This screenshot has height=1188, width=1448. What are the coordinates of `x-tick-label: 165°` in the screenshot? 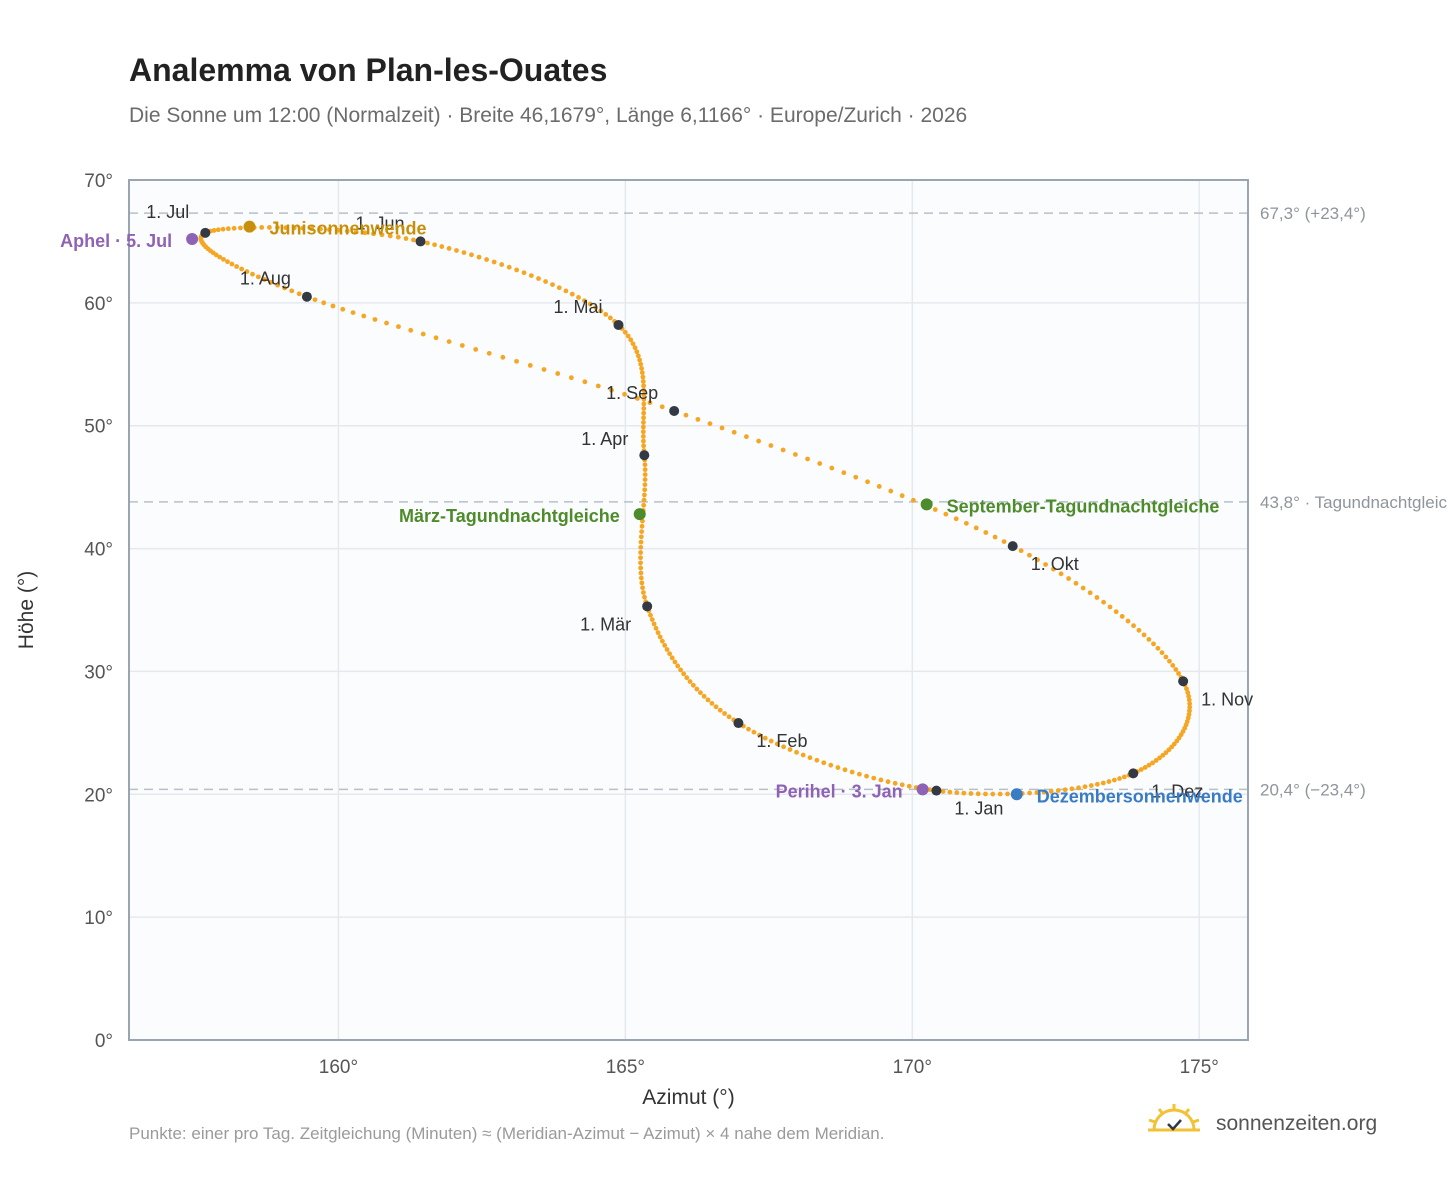 It's located at (625, 1067).